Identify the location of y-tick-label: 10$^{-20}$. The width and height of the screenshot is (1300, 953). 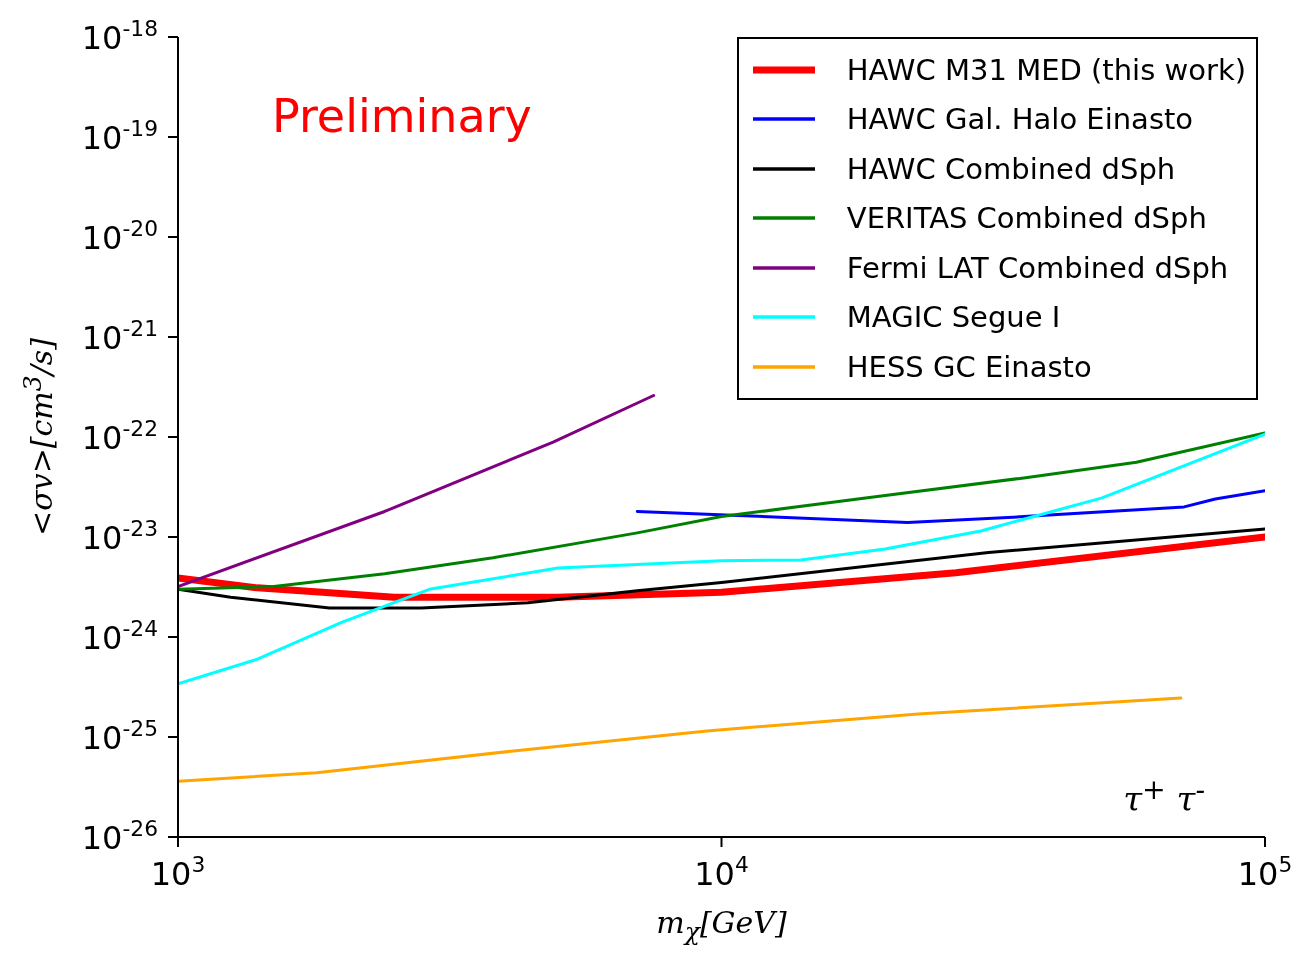
(119, 236).